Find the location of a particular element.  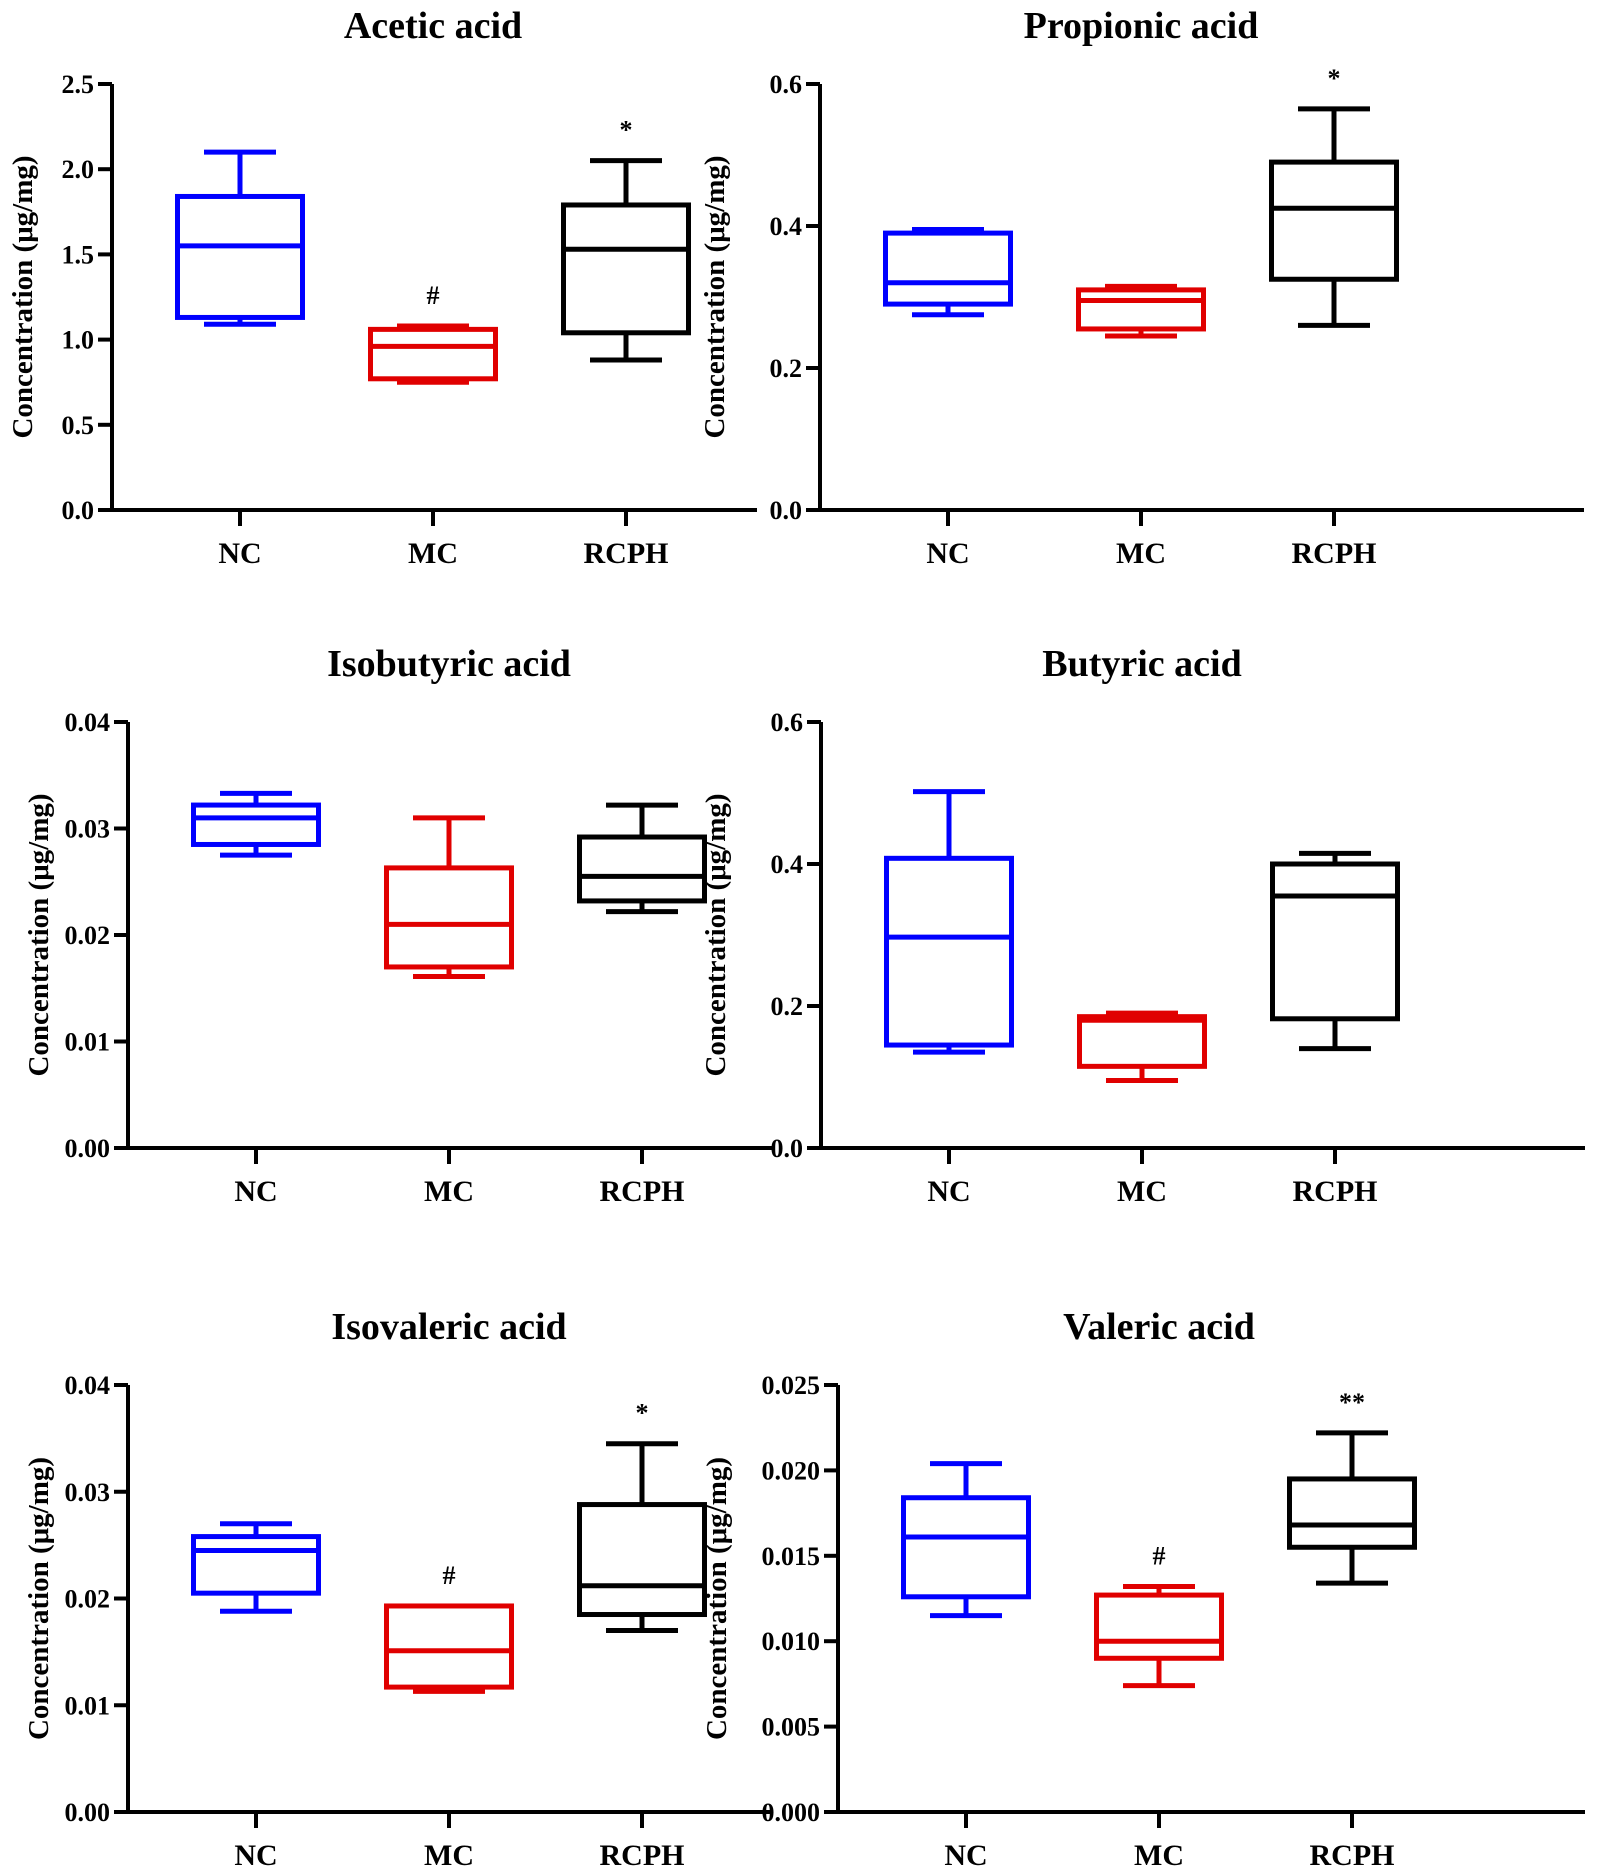

chart-title: Butyric acid is located at coordinates (1141, 664).